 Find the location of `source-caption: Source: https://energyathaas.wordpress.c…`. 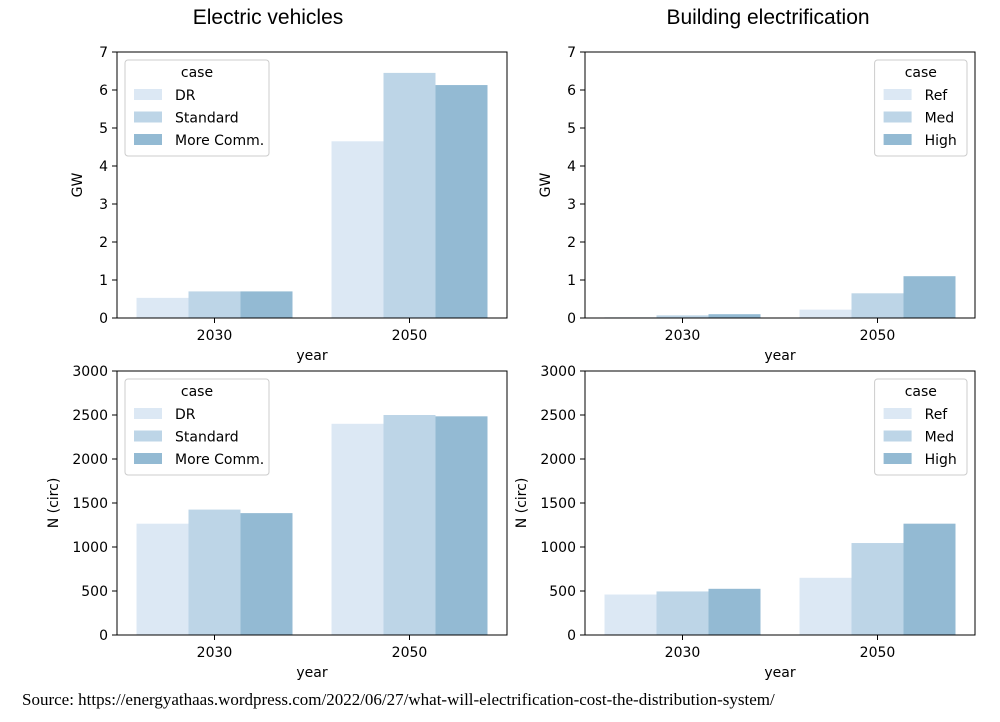

source-caption: Source: https://energyathaas.wordpress.c… is located at coordinates (398, 699).